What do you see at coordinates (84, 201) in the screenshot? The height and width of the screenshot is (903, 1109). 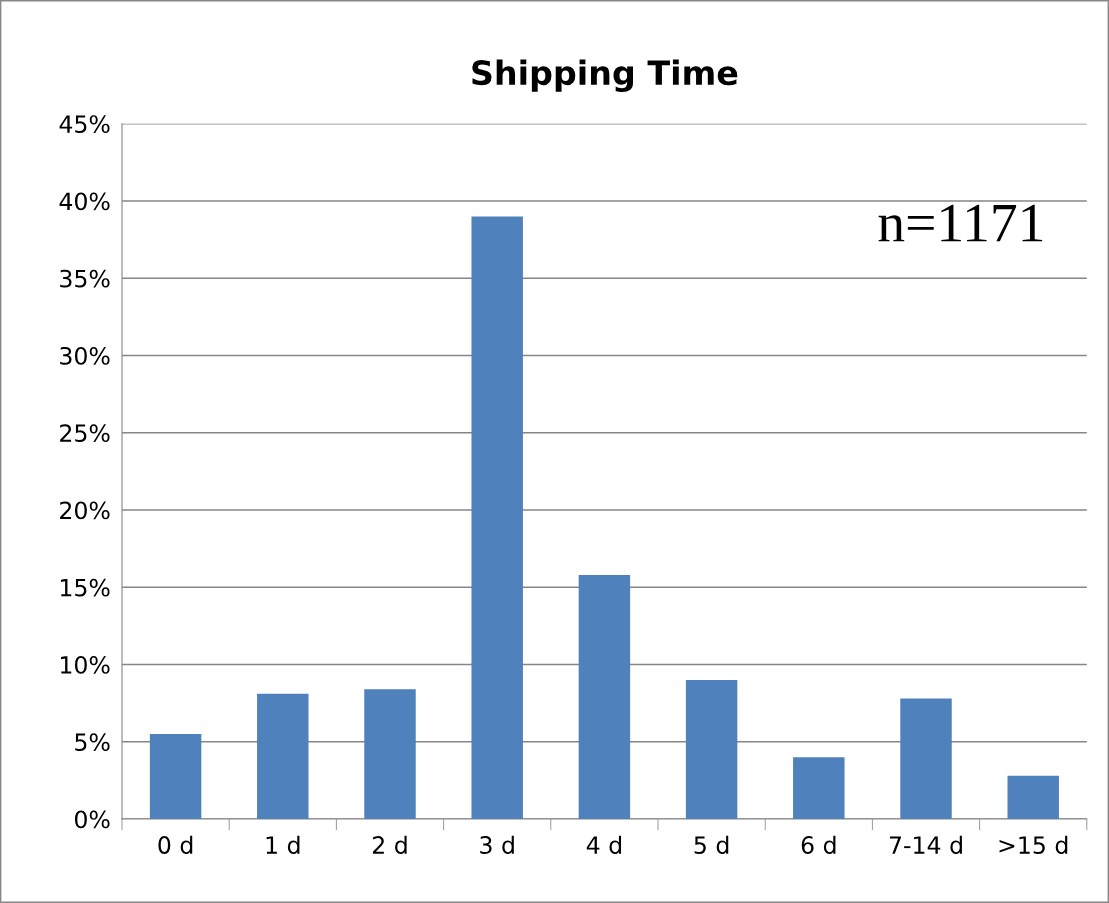 I see `y-tick-label: 40%` at bounding box center [84, 201].